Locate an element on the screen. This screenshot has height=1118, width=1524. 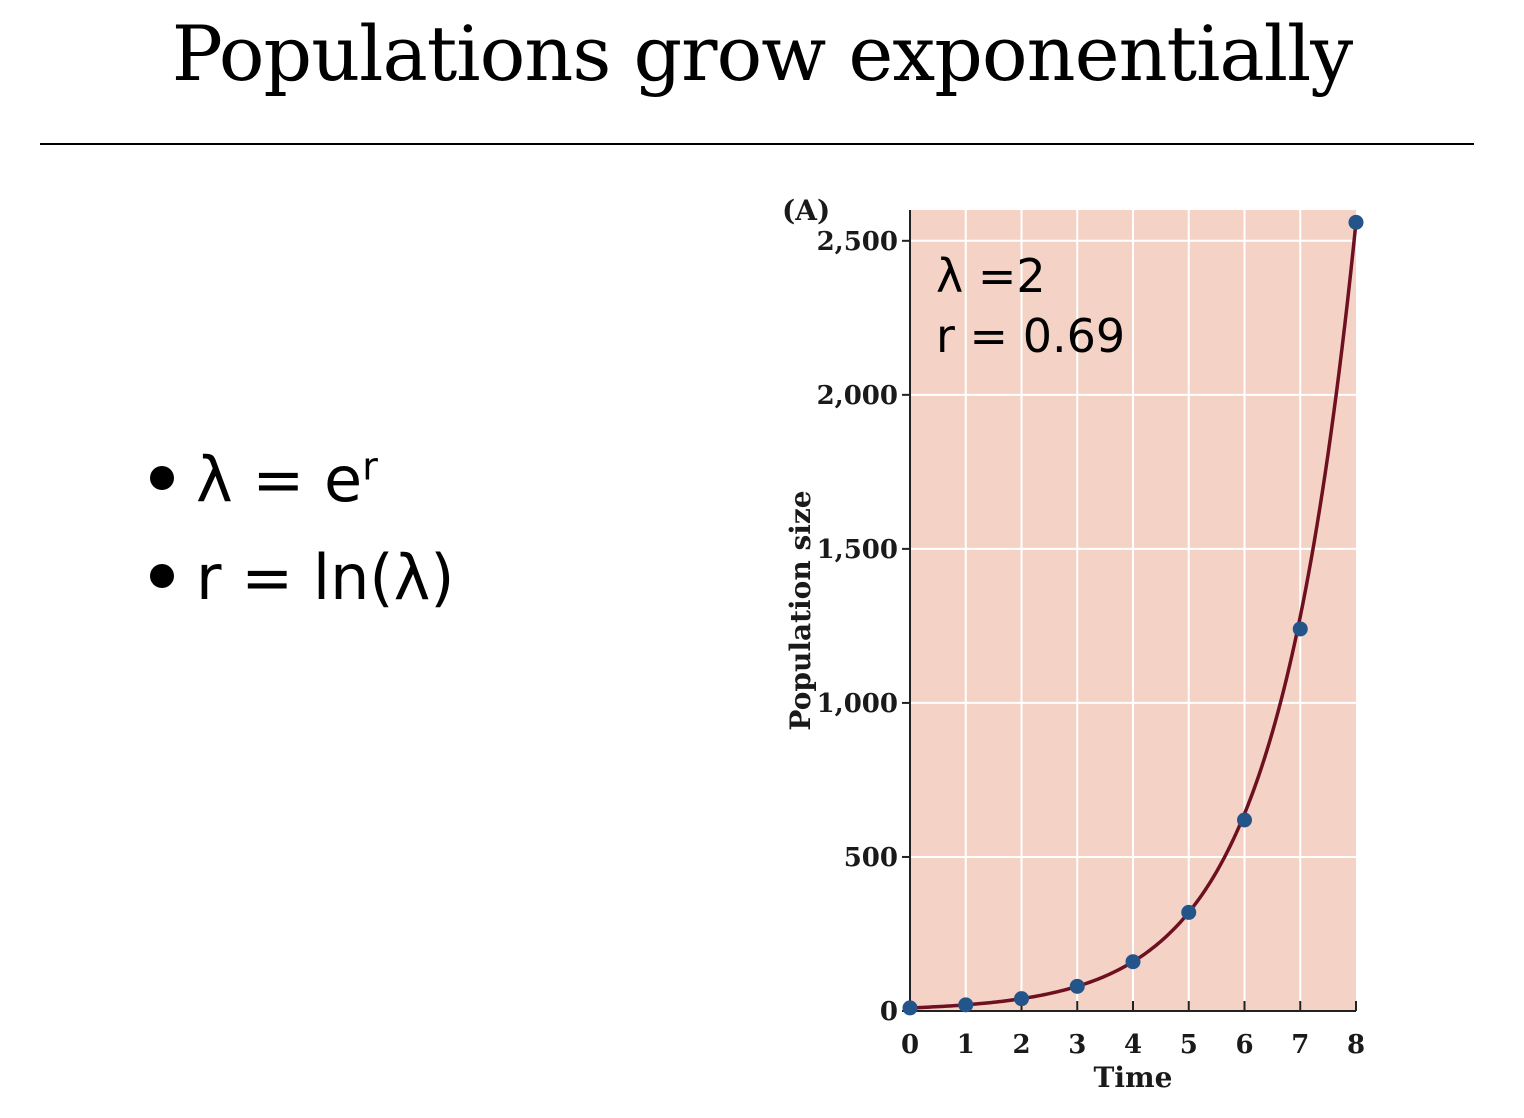
y-tick-label: 2,500 is located at coordinates (857, 242).